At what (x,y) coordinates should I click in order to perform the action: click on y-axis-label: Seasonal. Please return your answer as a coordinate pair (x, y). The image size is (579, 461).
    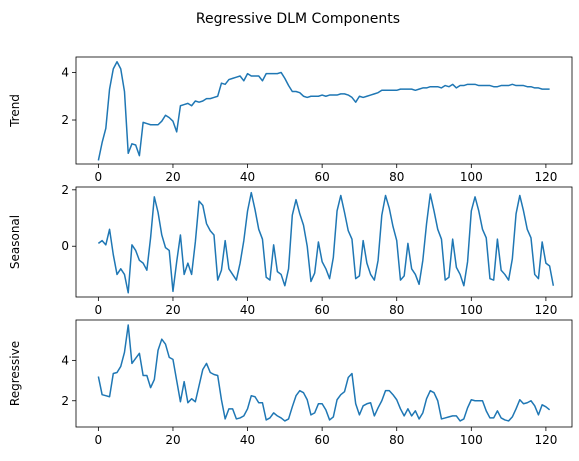
    Looking at the image, I should click on (15, 242).